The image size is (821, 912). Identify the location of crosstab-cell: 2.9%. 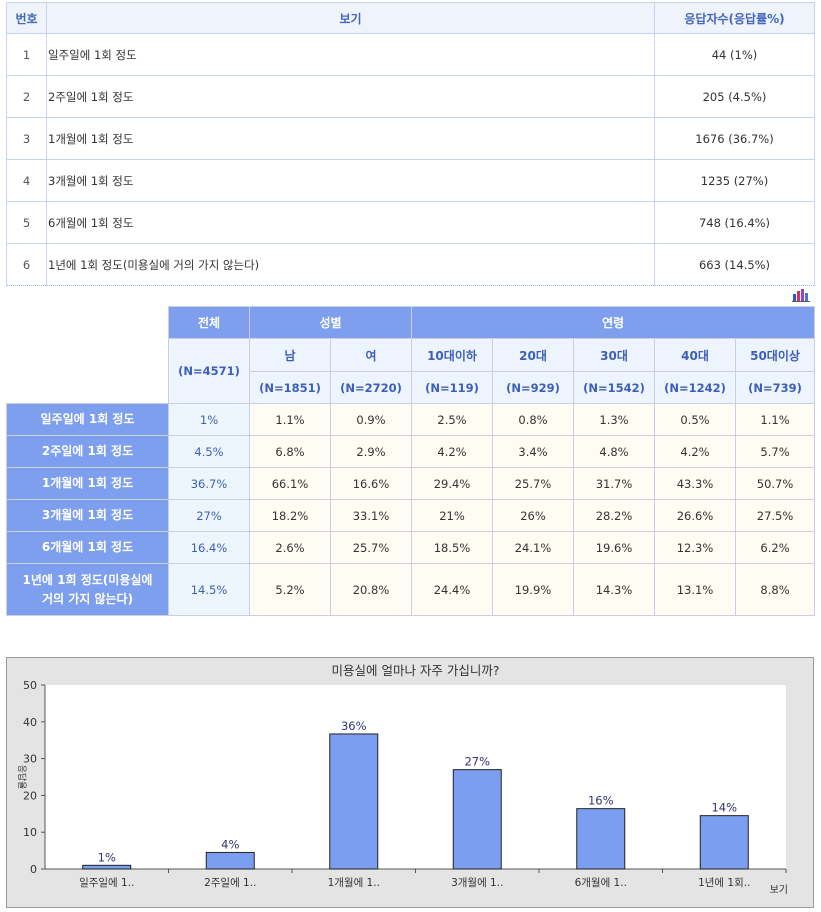
(371, 451).